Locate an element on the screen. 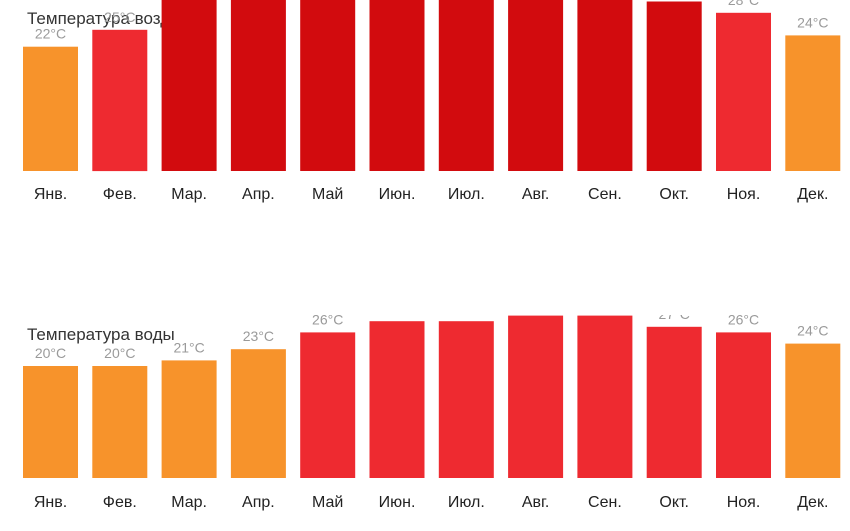 The image size is (850, 531). value-label-1: 25°C is located at coordinates (119, 17).